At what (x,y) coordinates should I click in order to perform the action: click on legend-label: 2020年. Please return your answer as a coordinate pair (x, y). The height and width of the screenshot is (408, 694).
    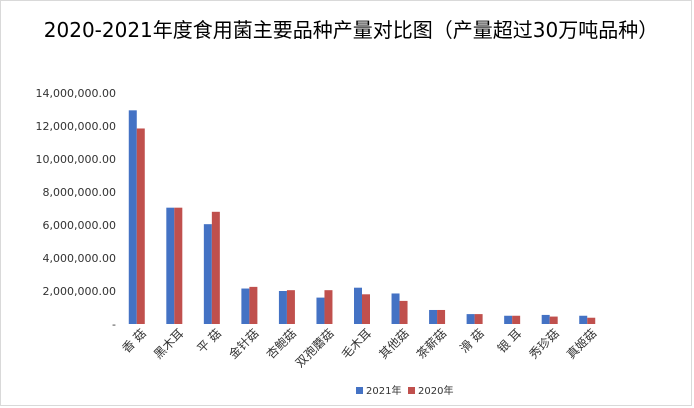
    Looking at the image, I should click on (435, 390).